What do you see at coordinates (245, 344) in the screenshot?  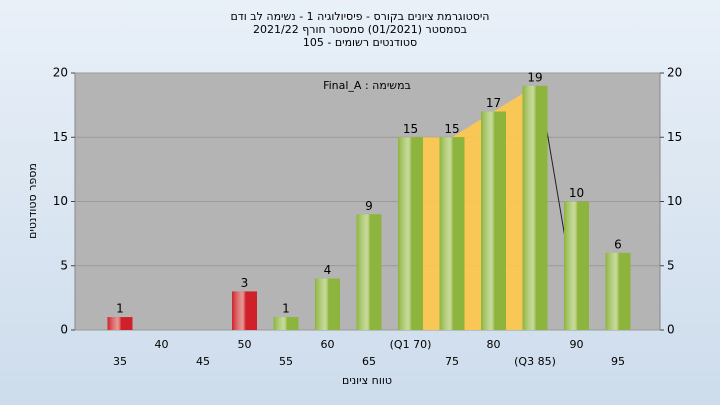 I see `x-tick-label: 50` at bounding box center [245, 344].